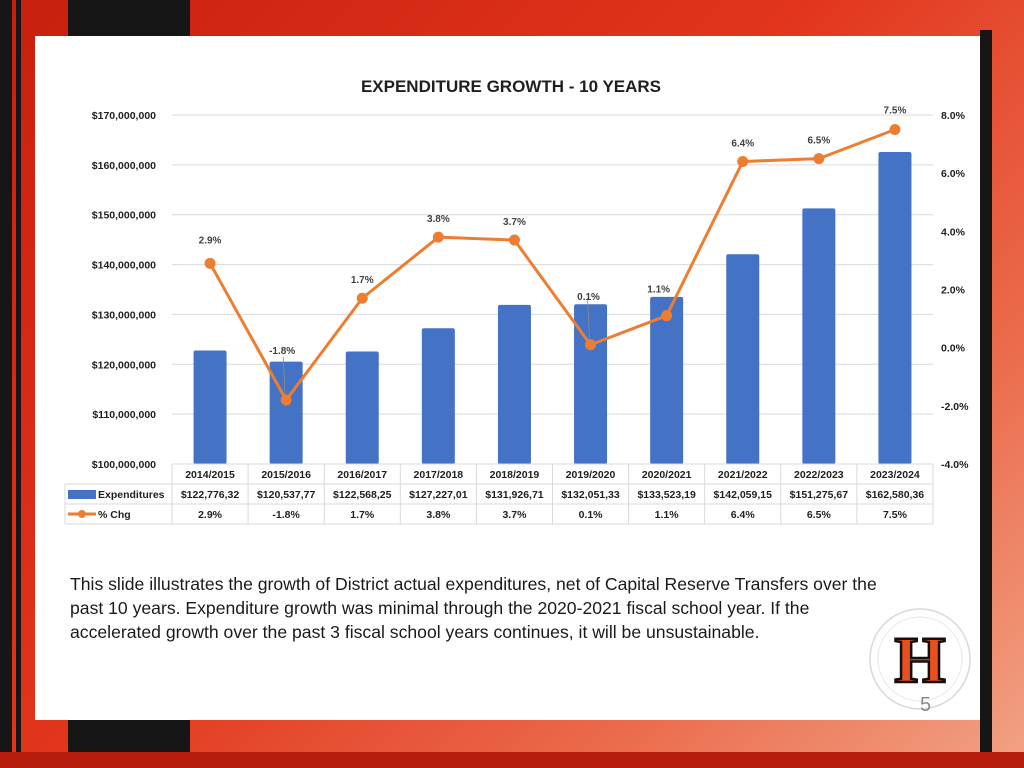 The height and width of the screenshot is (768, 1024). Describe the element at coordinates (743, 475) in the screenshot. I see `x-category-label: 2021/2022` at that location.